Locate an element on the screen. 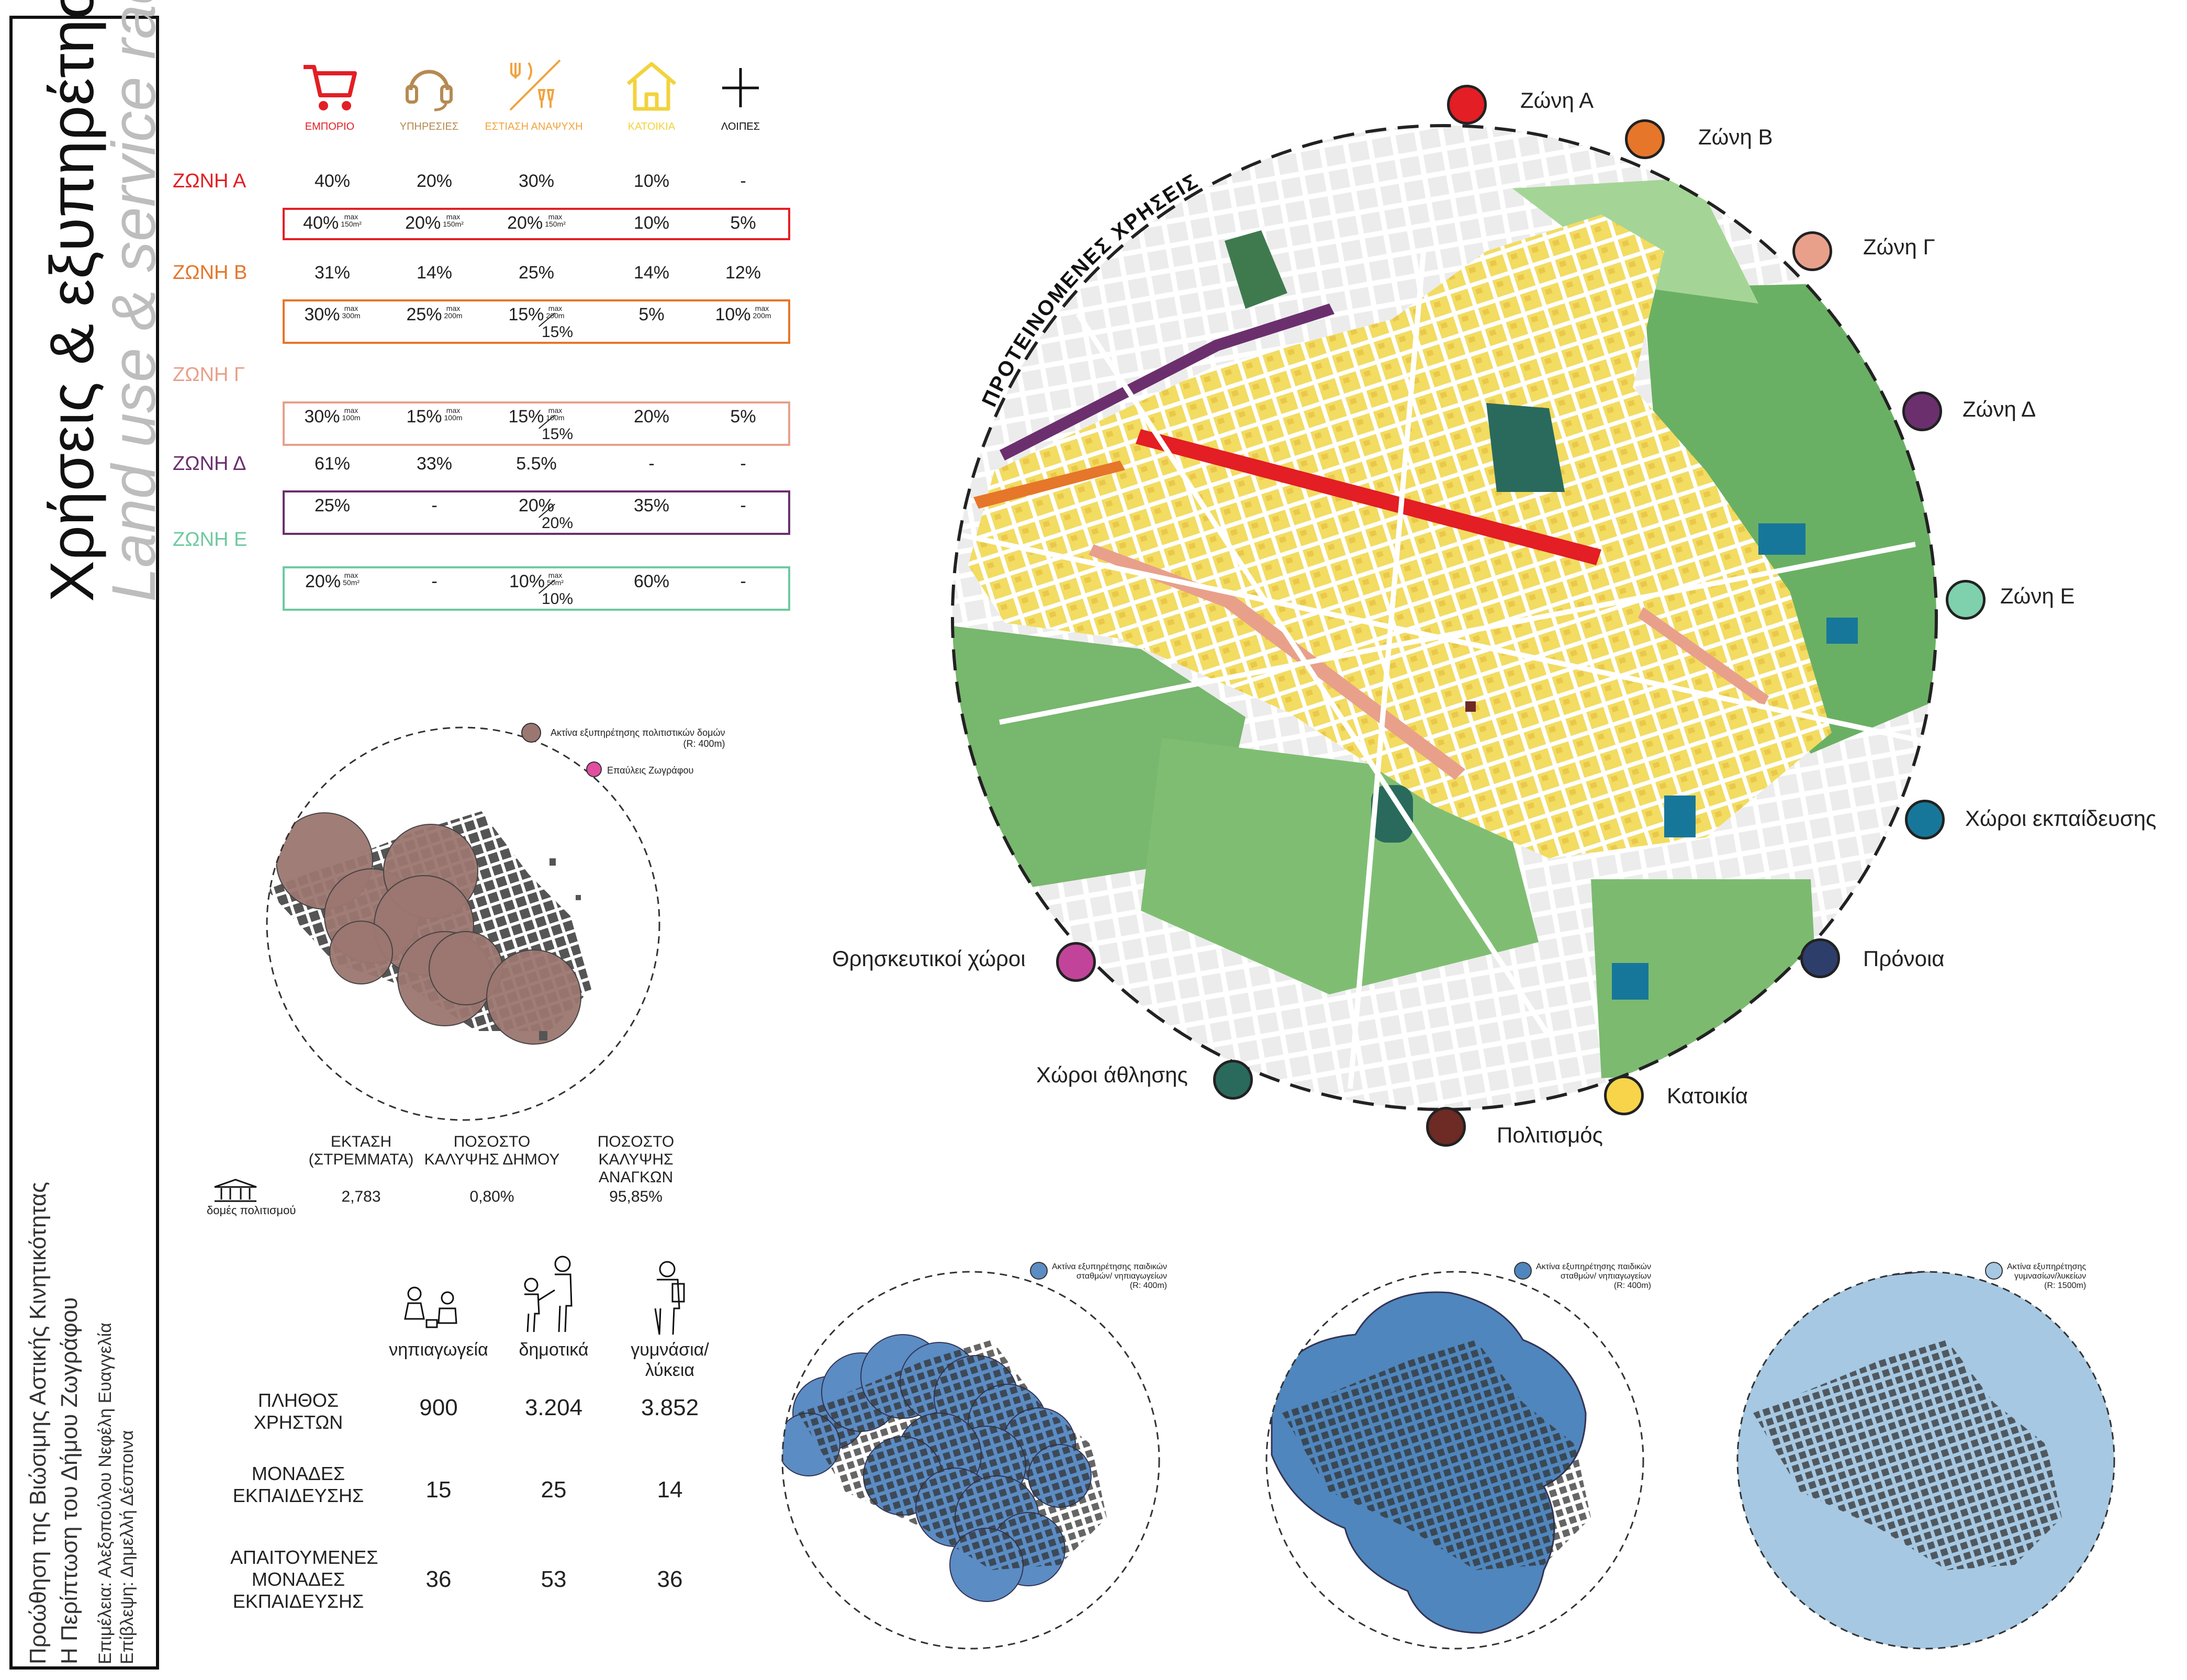  legend-marker-zone-d is located at coordinates (1922, 411).